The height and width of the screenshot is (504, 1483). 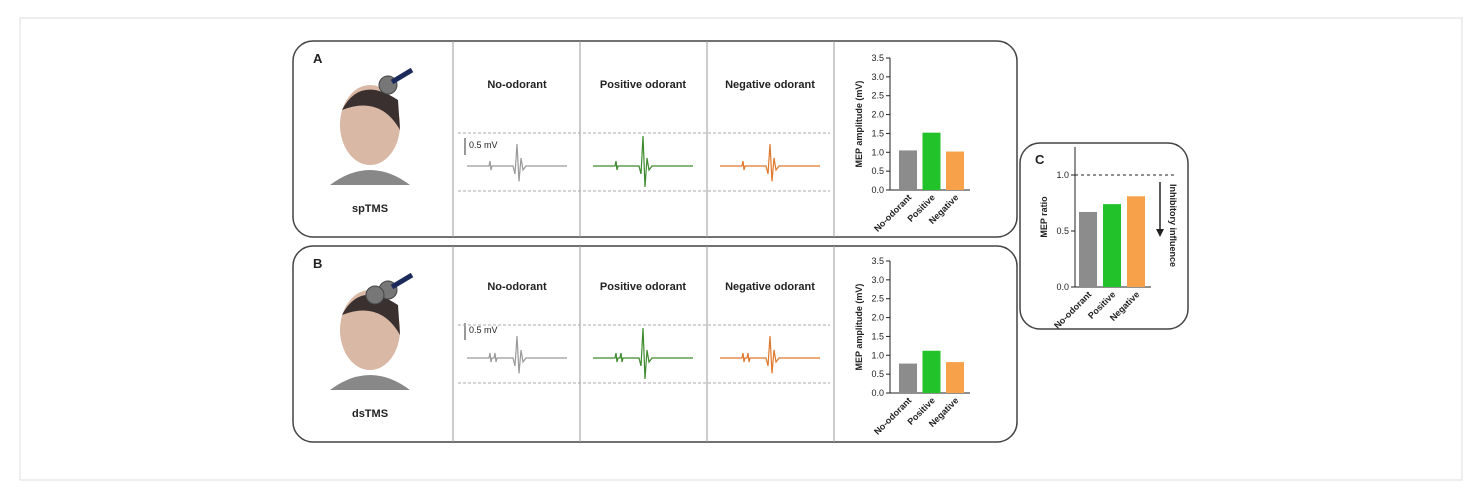 I want to click on panel-label: C, so click(x=1040, y=159).